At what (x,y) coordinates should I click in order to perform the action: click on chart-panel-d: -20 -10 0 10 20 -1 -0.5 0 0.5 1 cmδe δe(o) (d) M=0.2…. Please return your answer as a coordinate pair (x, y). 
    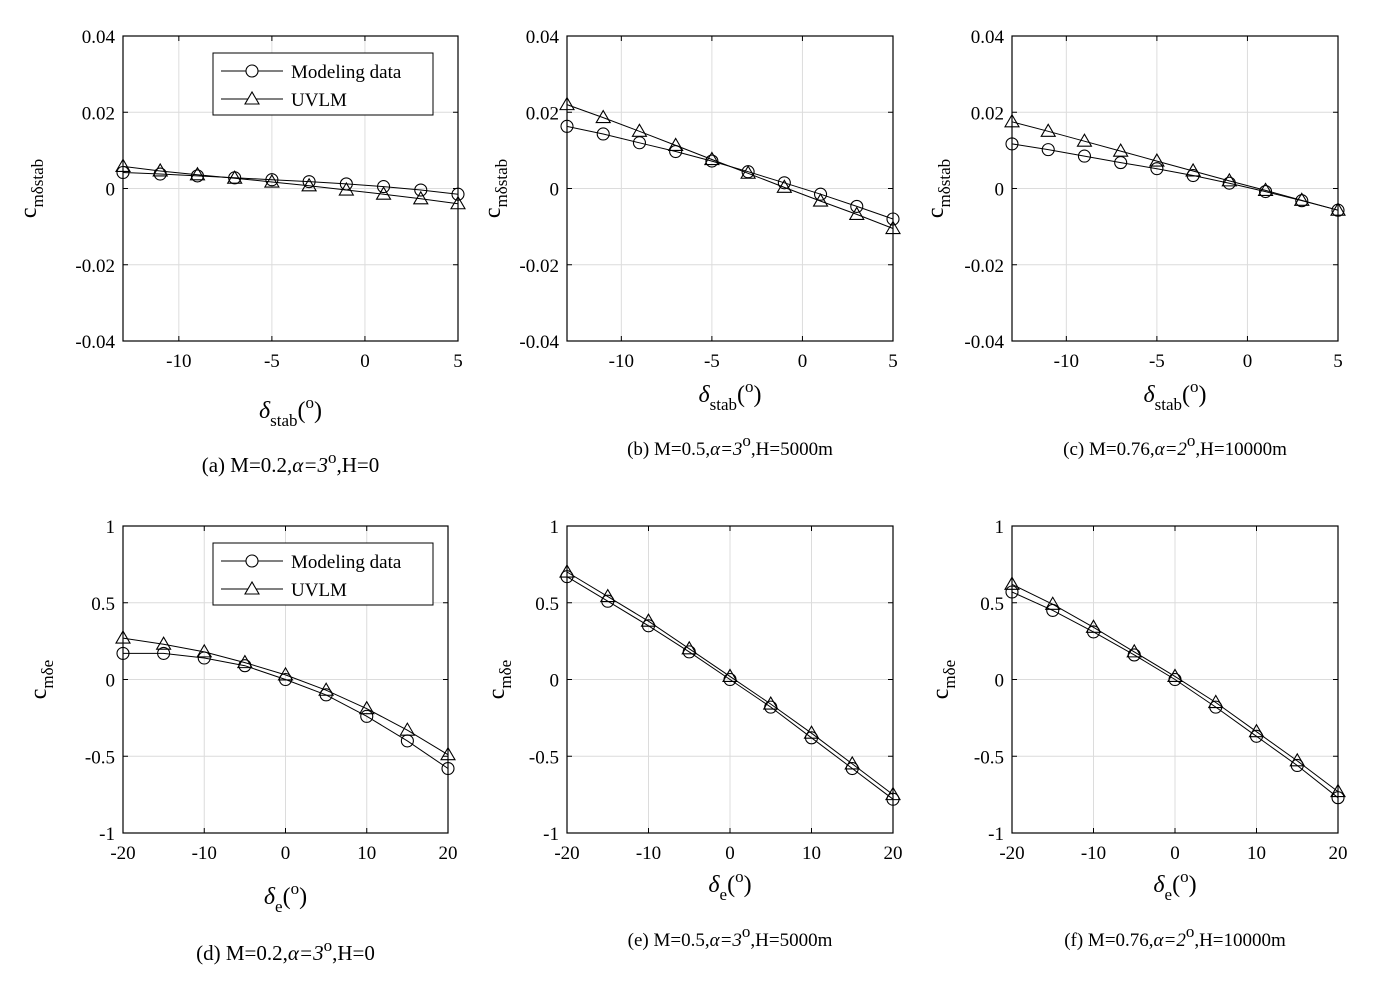
    Looking at the image, I should click on (242, 741).